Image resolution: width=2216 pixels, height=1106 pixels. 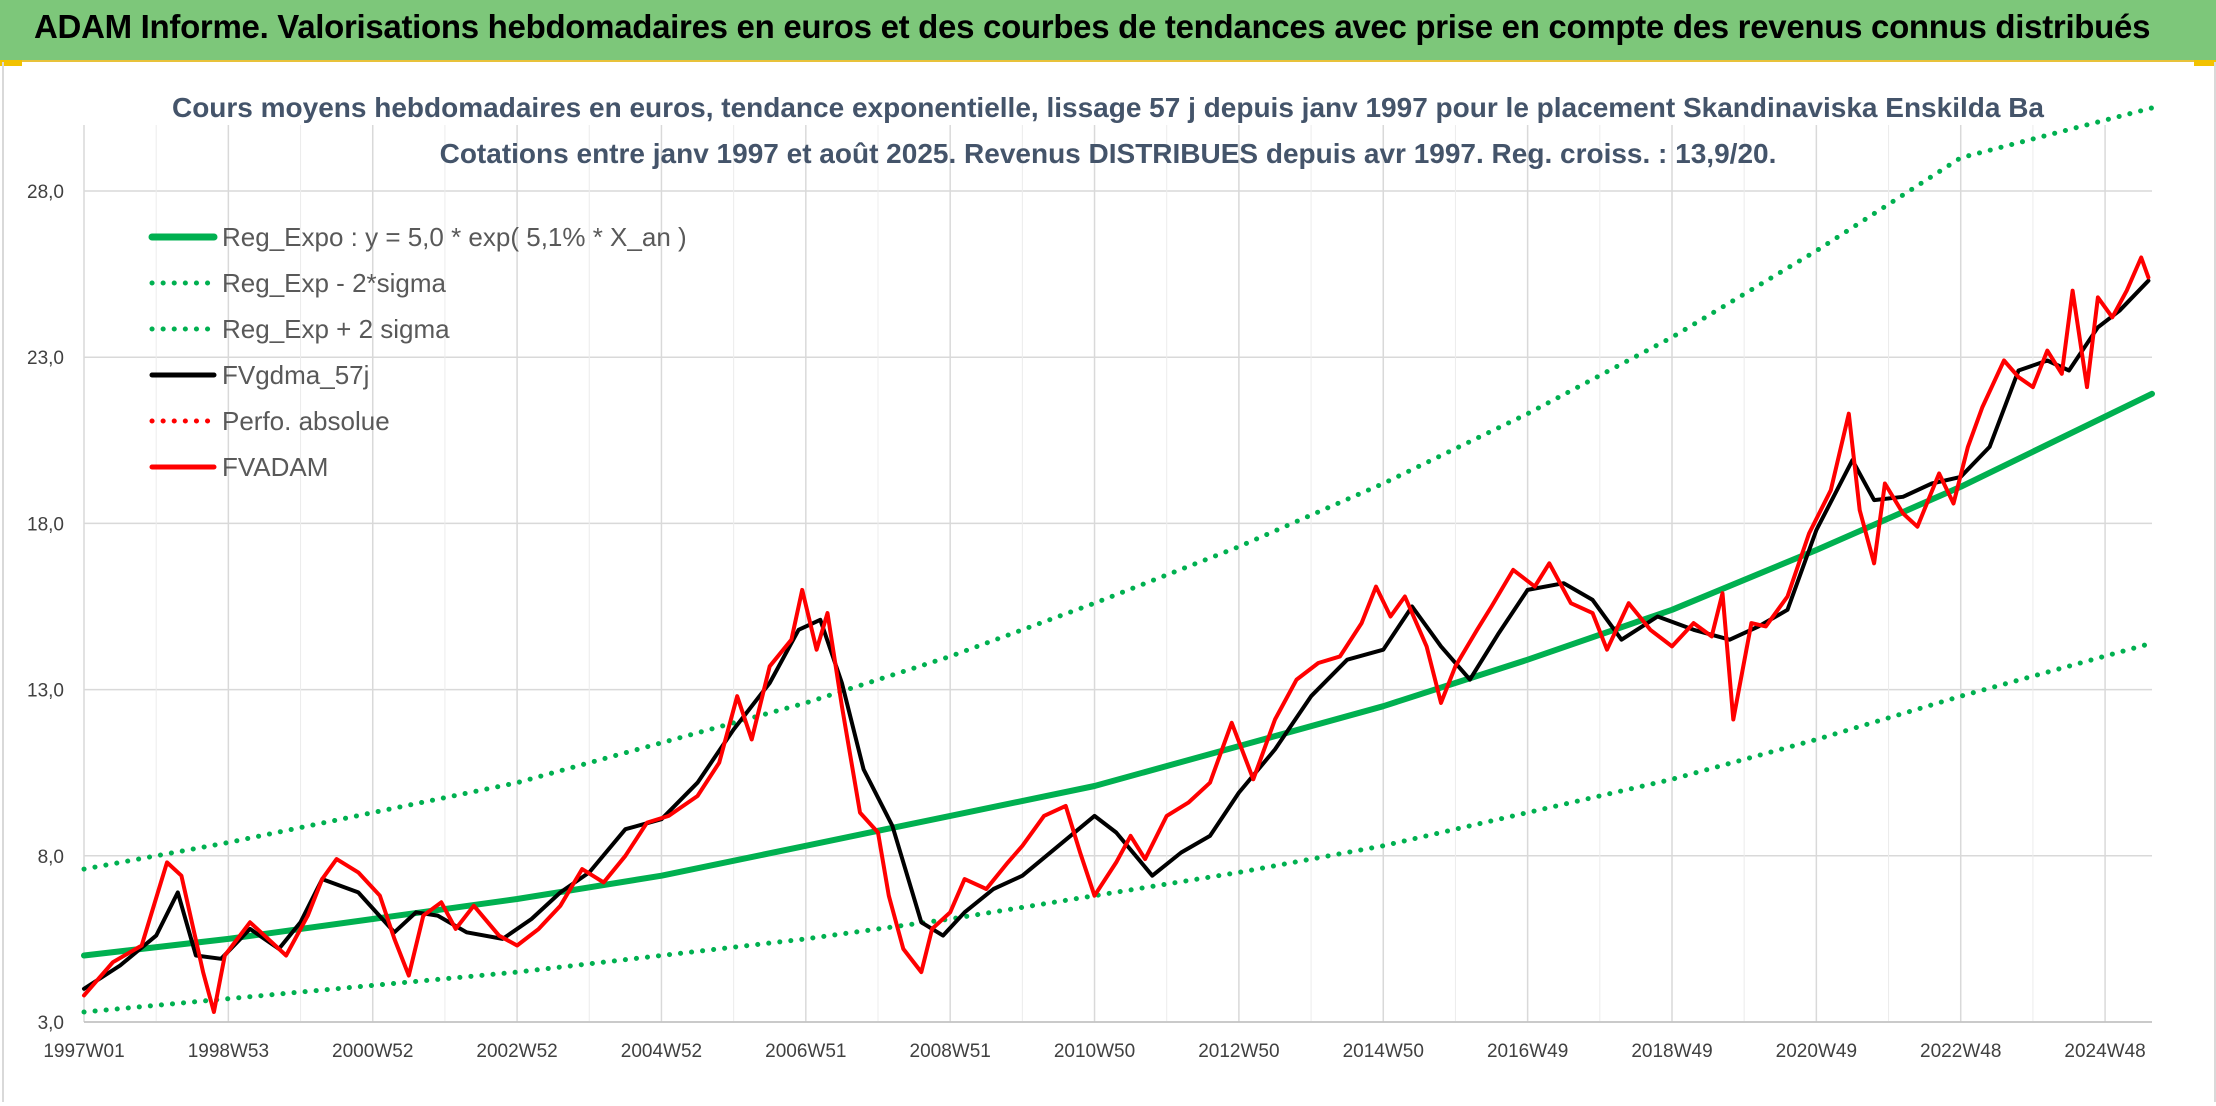 I want to click on x-tick-label: 2000W52, so click(x=372, y=1051).